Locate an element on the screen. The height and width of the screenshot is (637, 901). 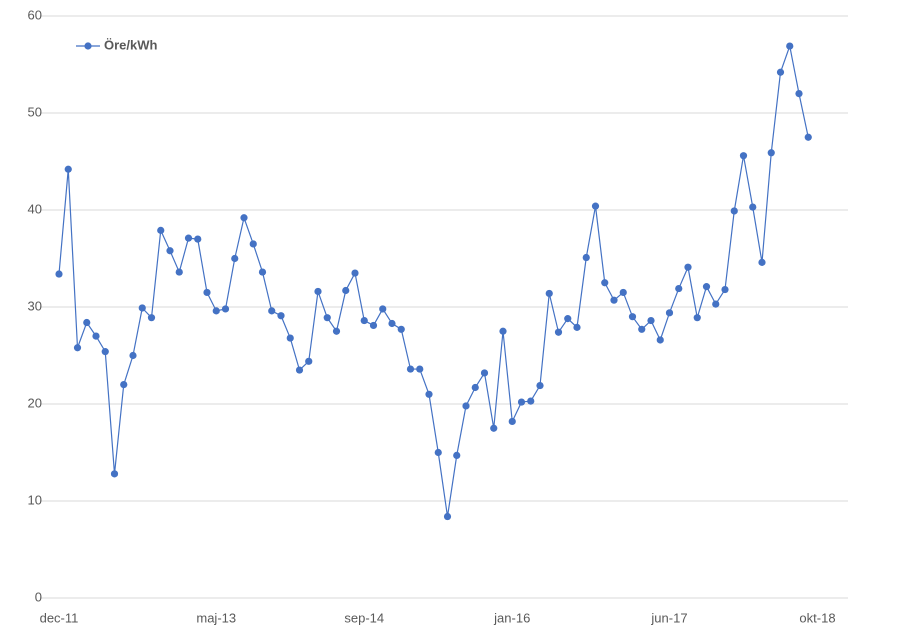
x-tick-label: dec-11 is located at coordinates (59, 617).